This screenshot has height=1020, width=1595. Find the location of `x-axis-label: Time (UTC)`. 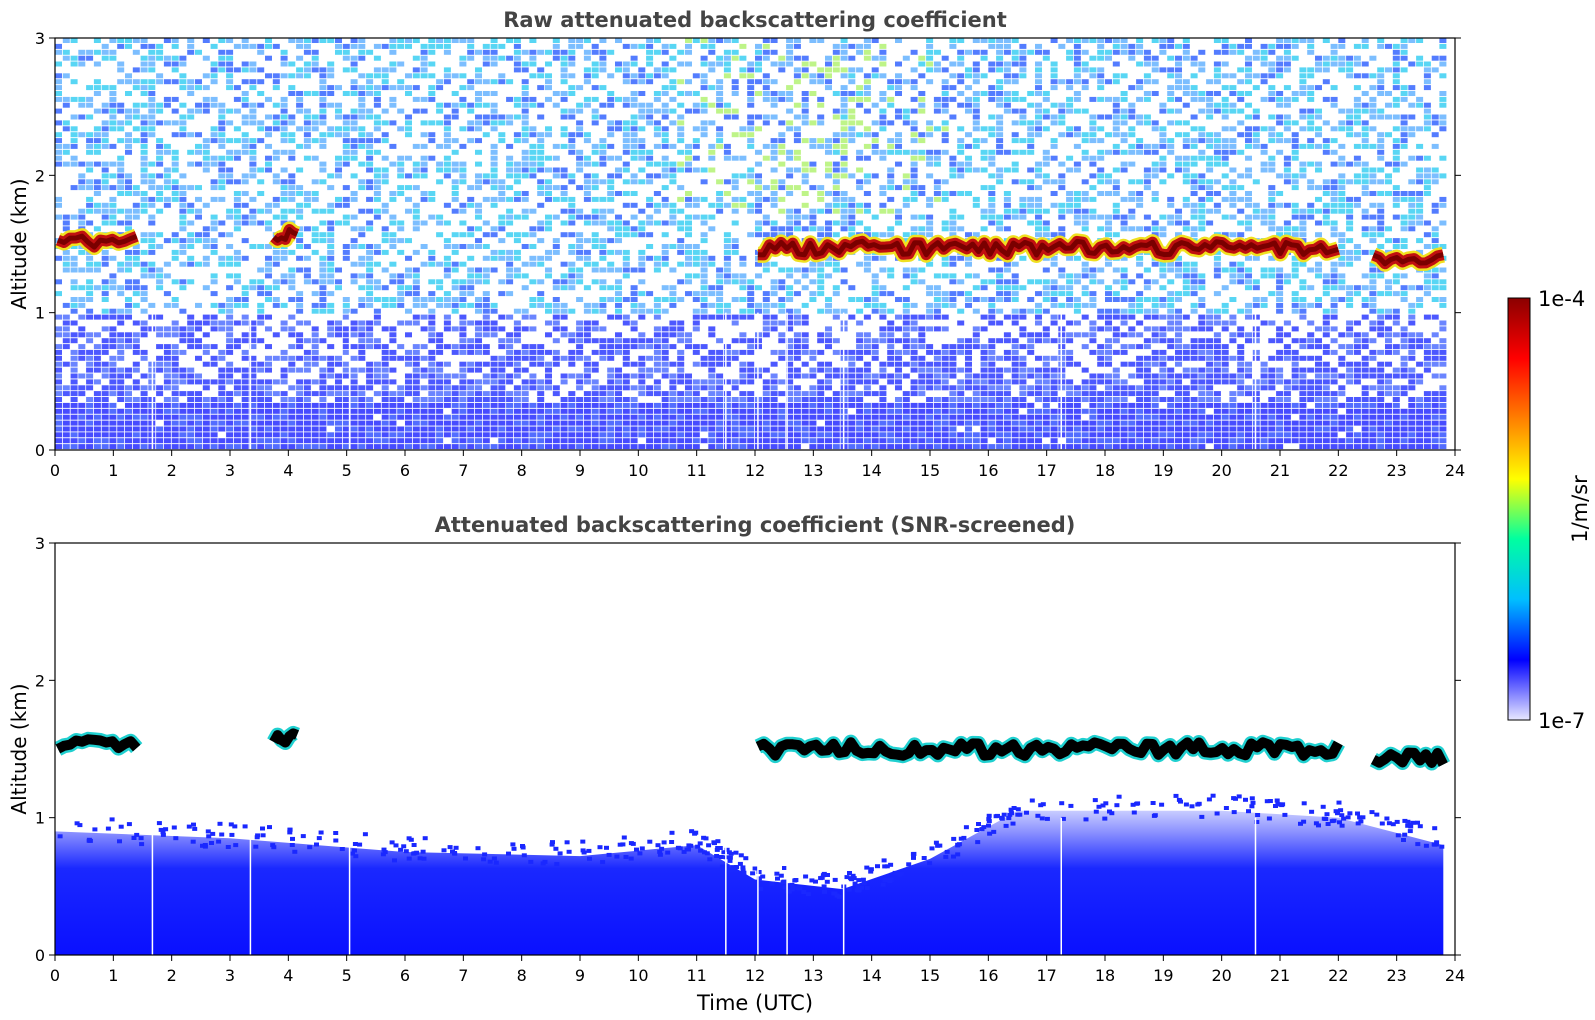

x-axis-label: Time (UTC) is located at coordinates (754, 1003).